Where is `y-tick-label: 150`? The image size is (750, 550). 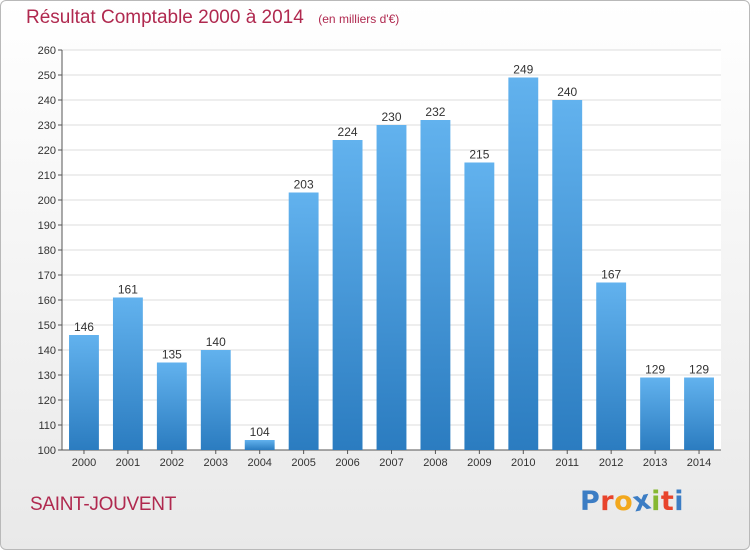
y-tick-label: 150 is located at coordinates (47, 326).